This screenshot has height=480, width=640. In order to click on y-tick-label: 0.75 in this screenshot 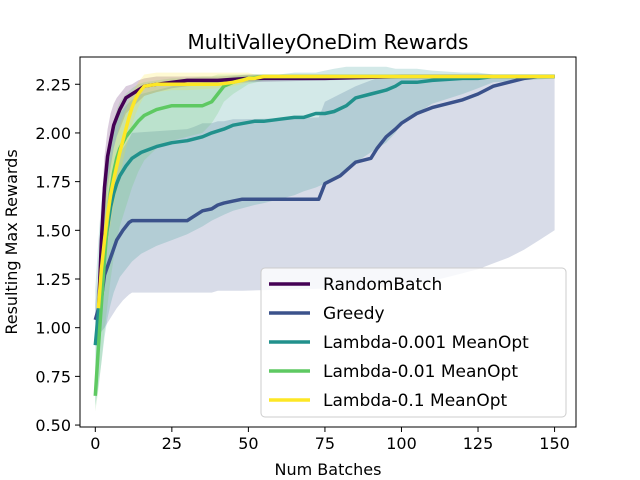, I will do `click(53, 376)`.